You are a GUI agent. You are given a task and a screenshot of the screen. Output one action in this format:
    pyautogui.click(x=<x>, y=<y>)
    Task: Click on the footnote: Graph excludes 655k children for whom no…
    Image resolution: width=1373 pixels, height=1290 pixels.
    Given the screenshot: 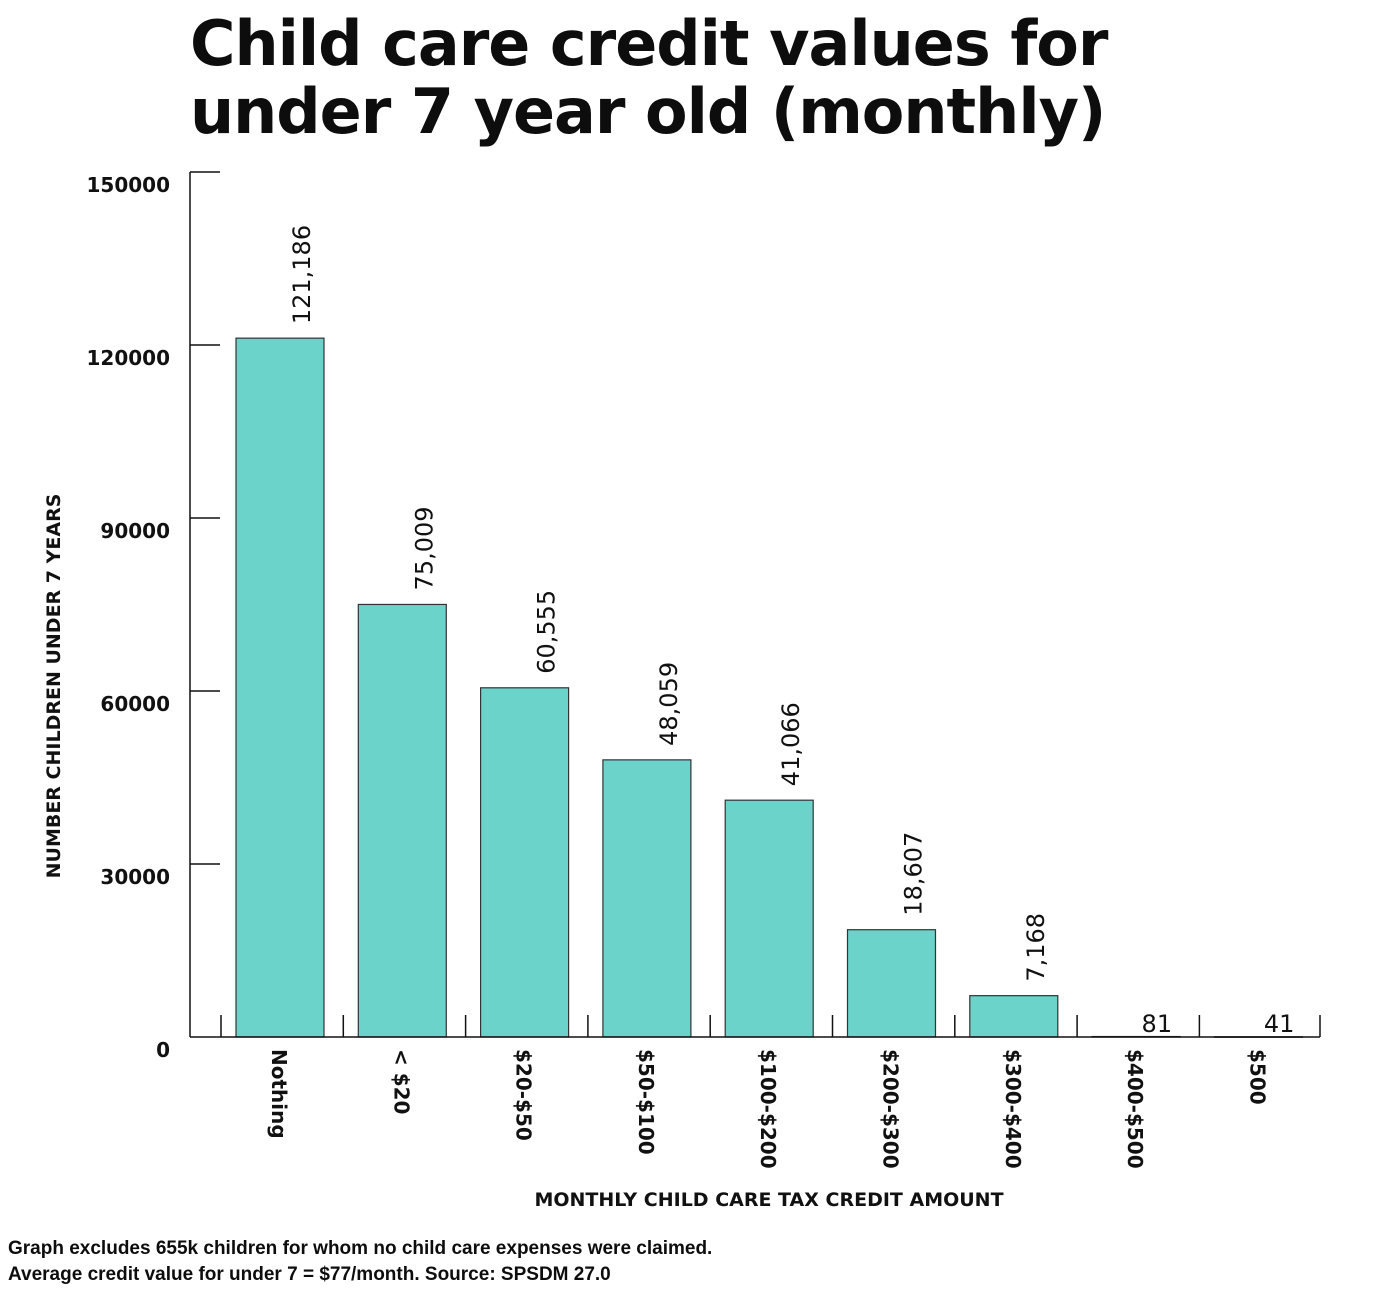 What is the action you would take?
    pyautogui.click(x=360, y=1262)
    